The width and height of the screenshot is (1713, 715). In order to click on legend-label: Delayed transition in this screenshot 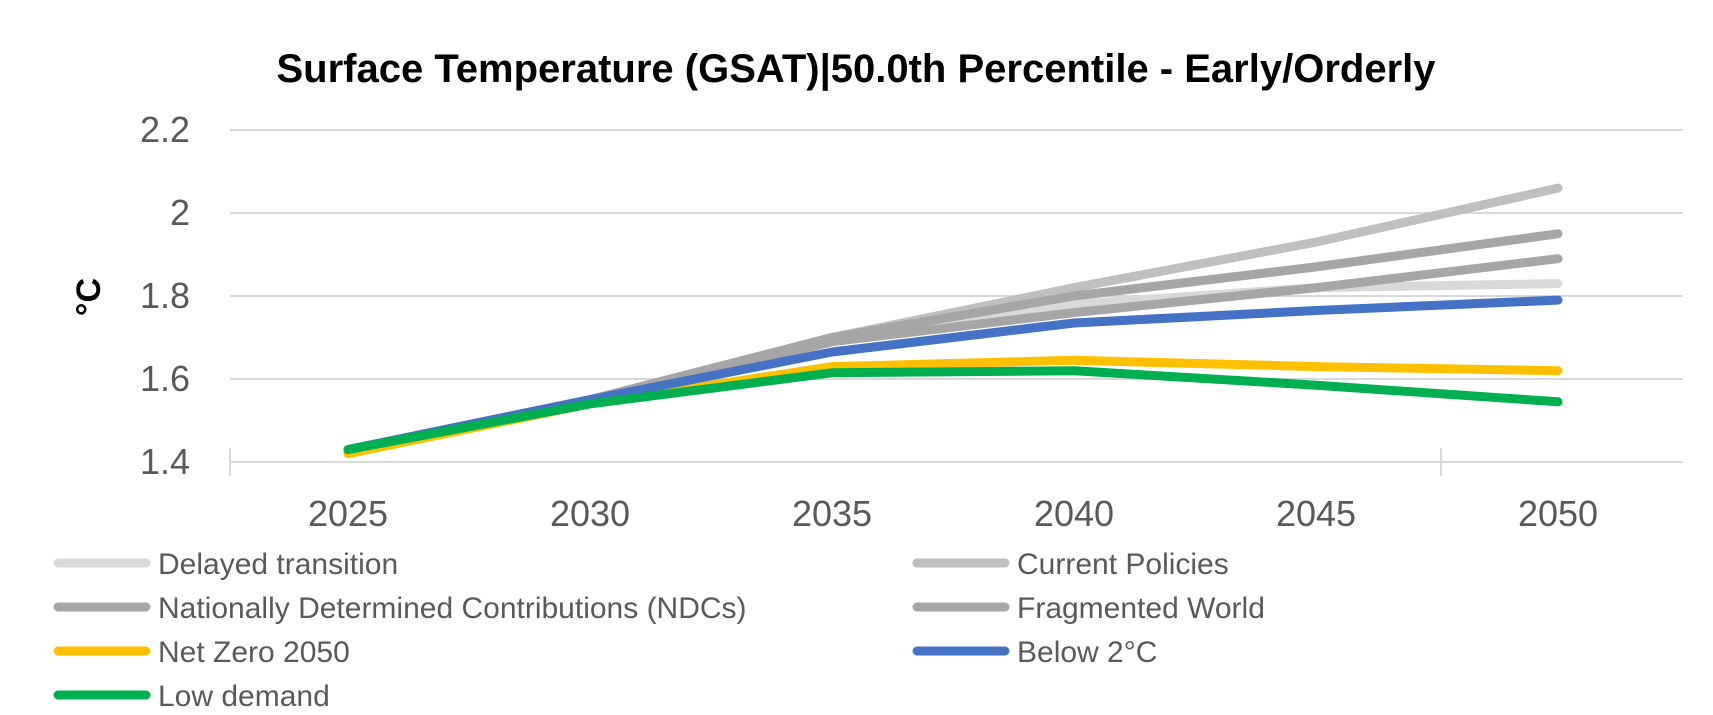, I will do `click(278, 564)`.